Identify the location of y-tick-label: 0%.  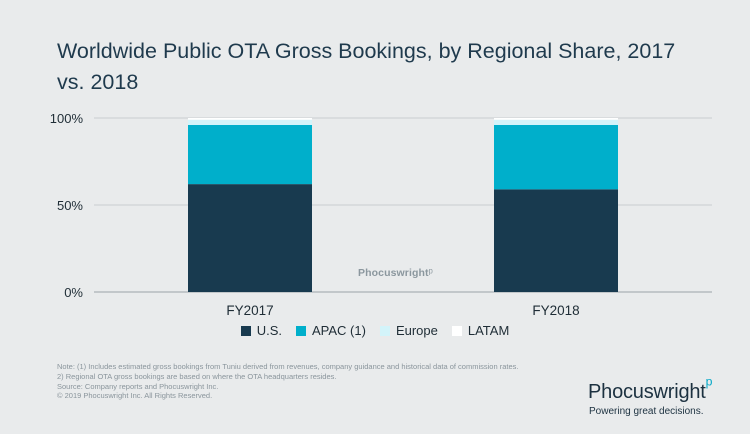
(73, 292).